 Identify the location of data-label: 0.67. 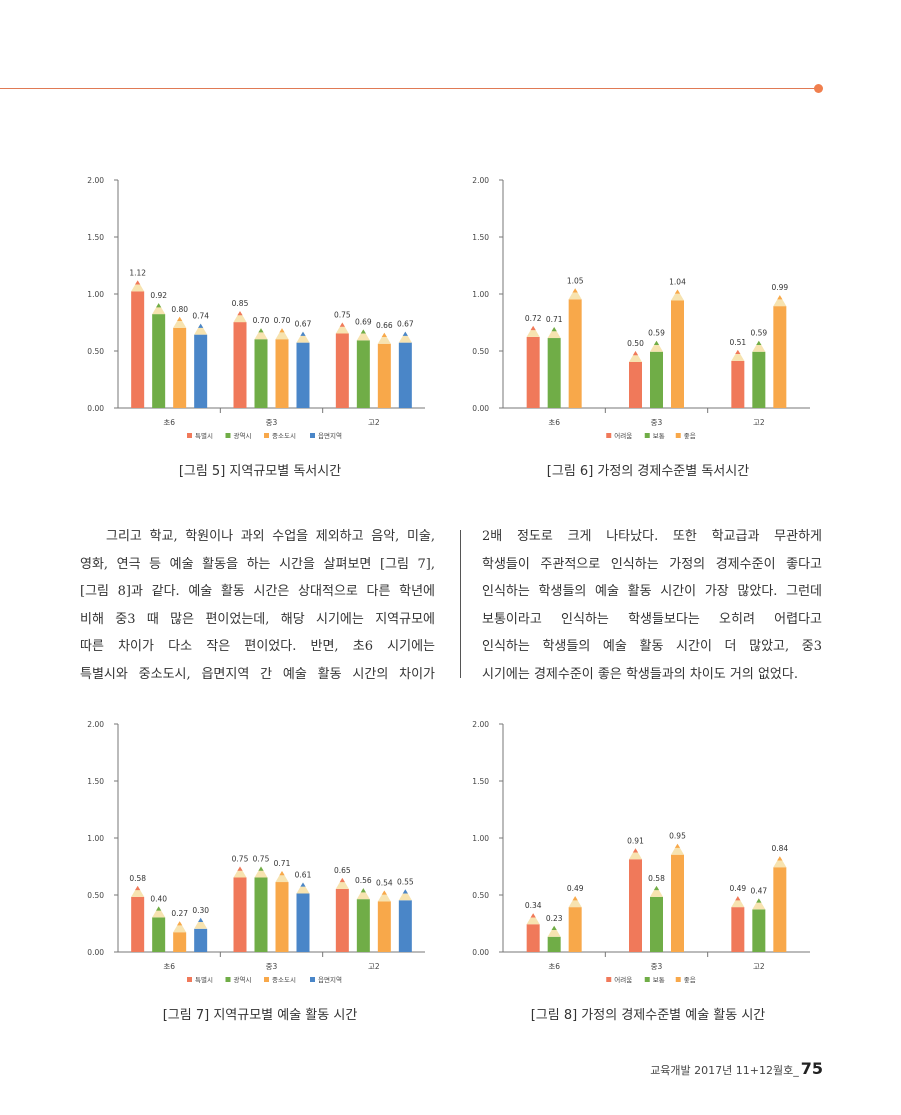
(405, 324).